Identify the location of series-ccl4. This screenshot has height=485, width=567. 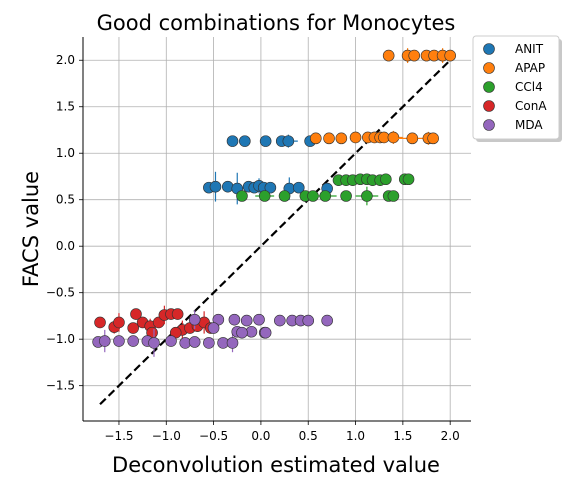
(325, 189).